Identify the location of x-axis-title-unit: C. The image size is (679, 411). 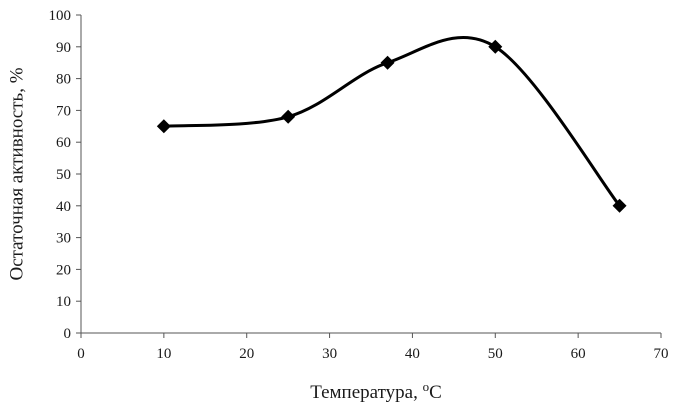
(435, 392).